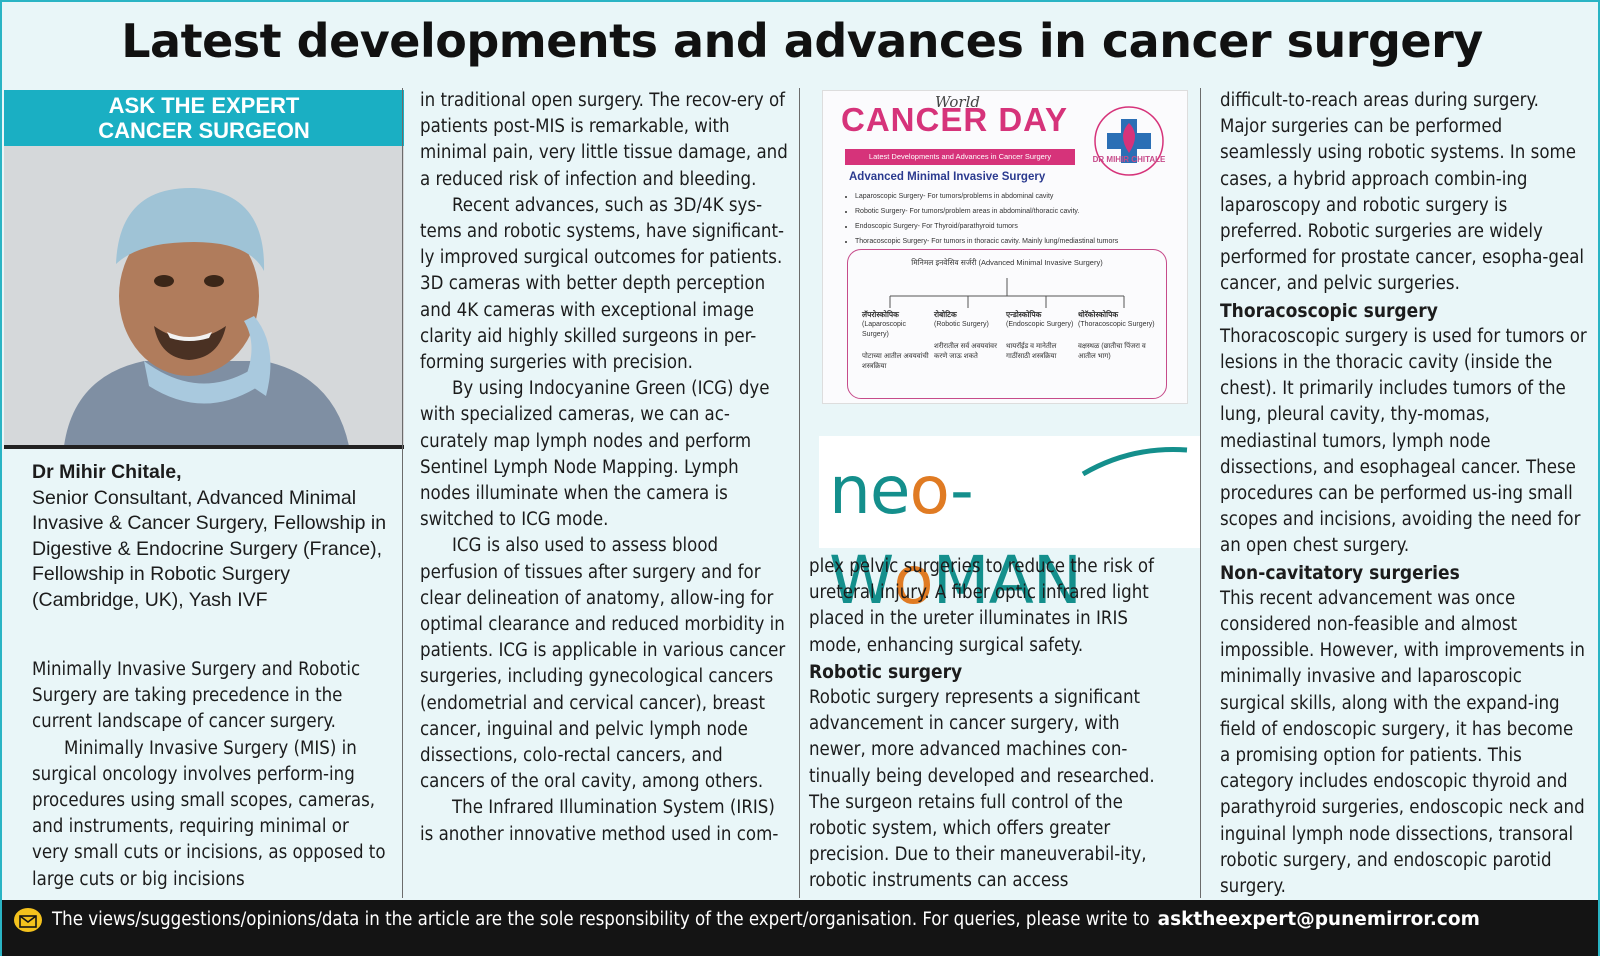 Image resolution: width=1600 pixels, height=956 pixels. I want to click on ask-the-expert-banner: ASK THE EXPERT CANCER SURGEON, so click(204, 118).